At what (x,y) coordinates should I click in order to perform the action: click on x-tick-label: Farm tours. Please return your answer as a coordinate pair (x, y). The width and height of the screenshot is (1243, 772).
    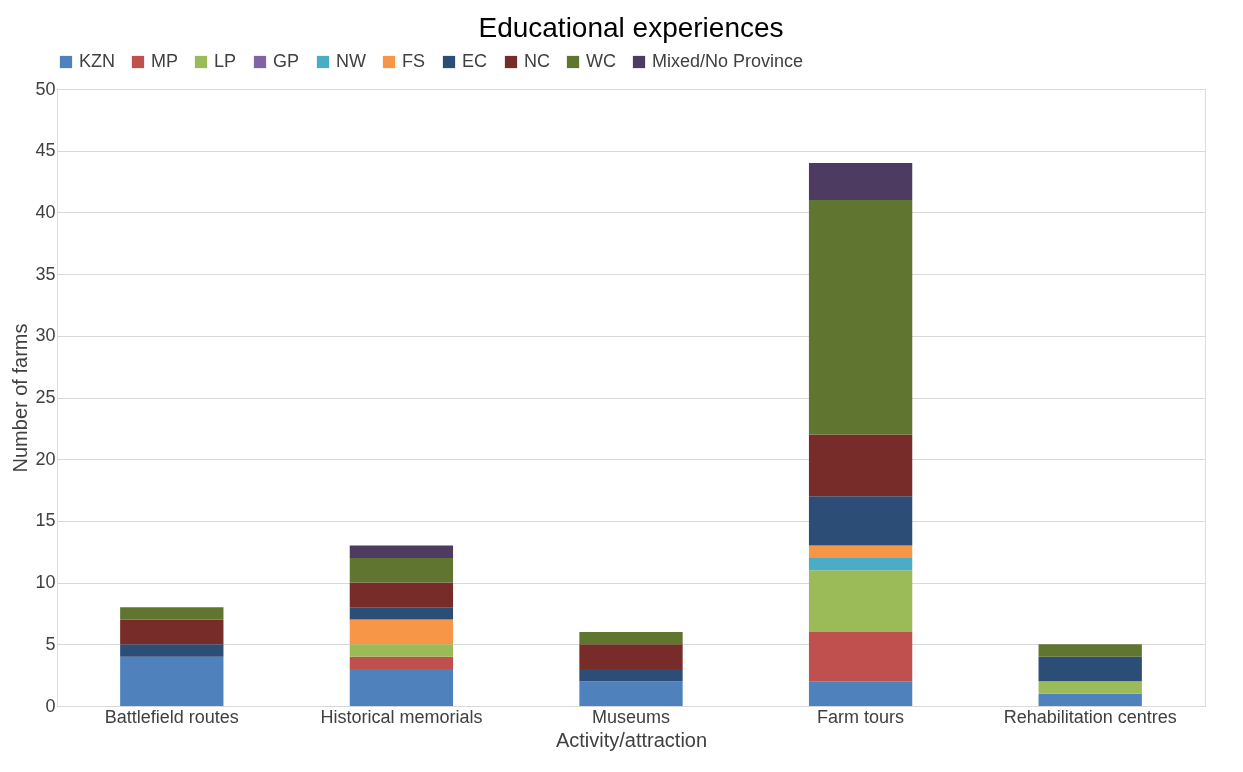
    Looking at the image, I should click on (861, 716).